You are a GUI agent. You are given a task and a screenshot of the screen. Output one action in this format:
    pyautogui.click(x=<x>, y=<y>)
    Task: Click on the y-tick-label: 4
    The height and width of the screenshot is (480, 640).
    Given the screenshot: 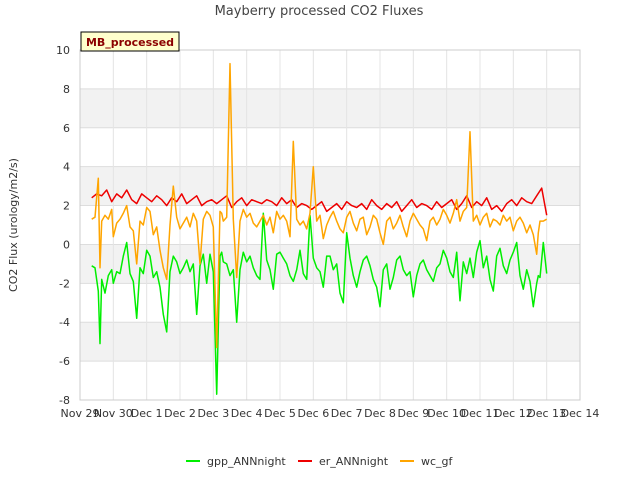 What is the action you would take?
    pyautogui.click(x=66, y=167)
    